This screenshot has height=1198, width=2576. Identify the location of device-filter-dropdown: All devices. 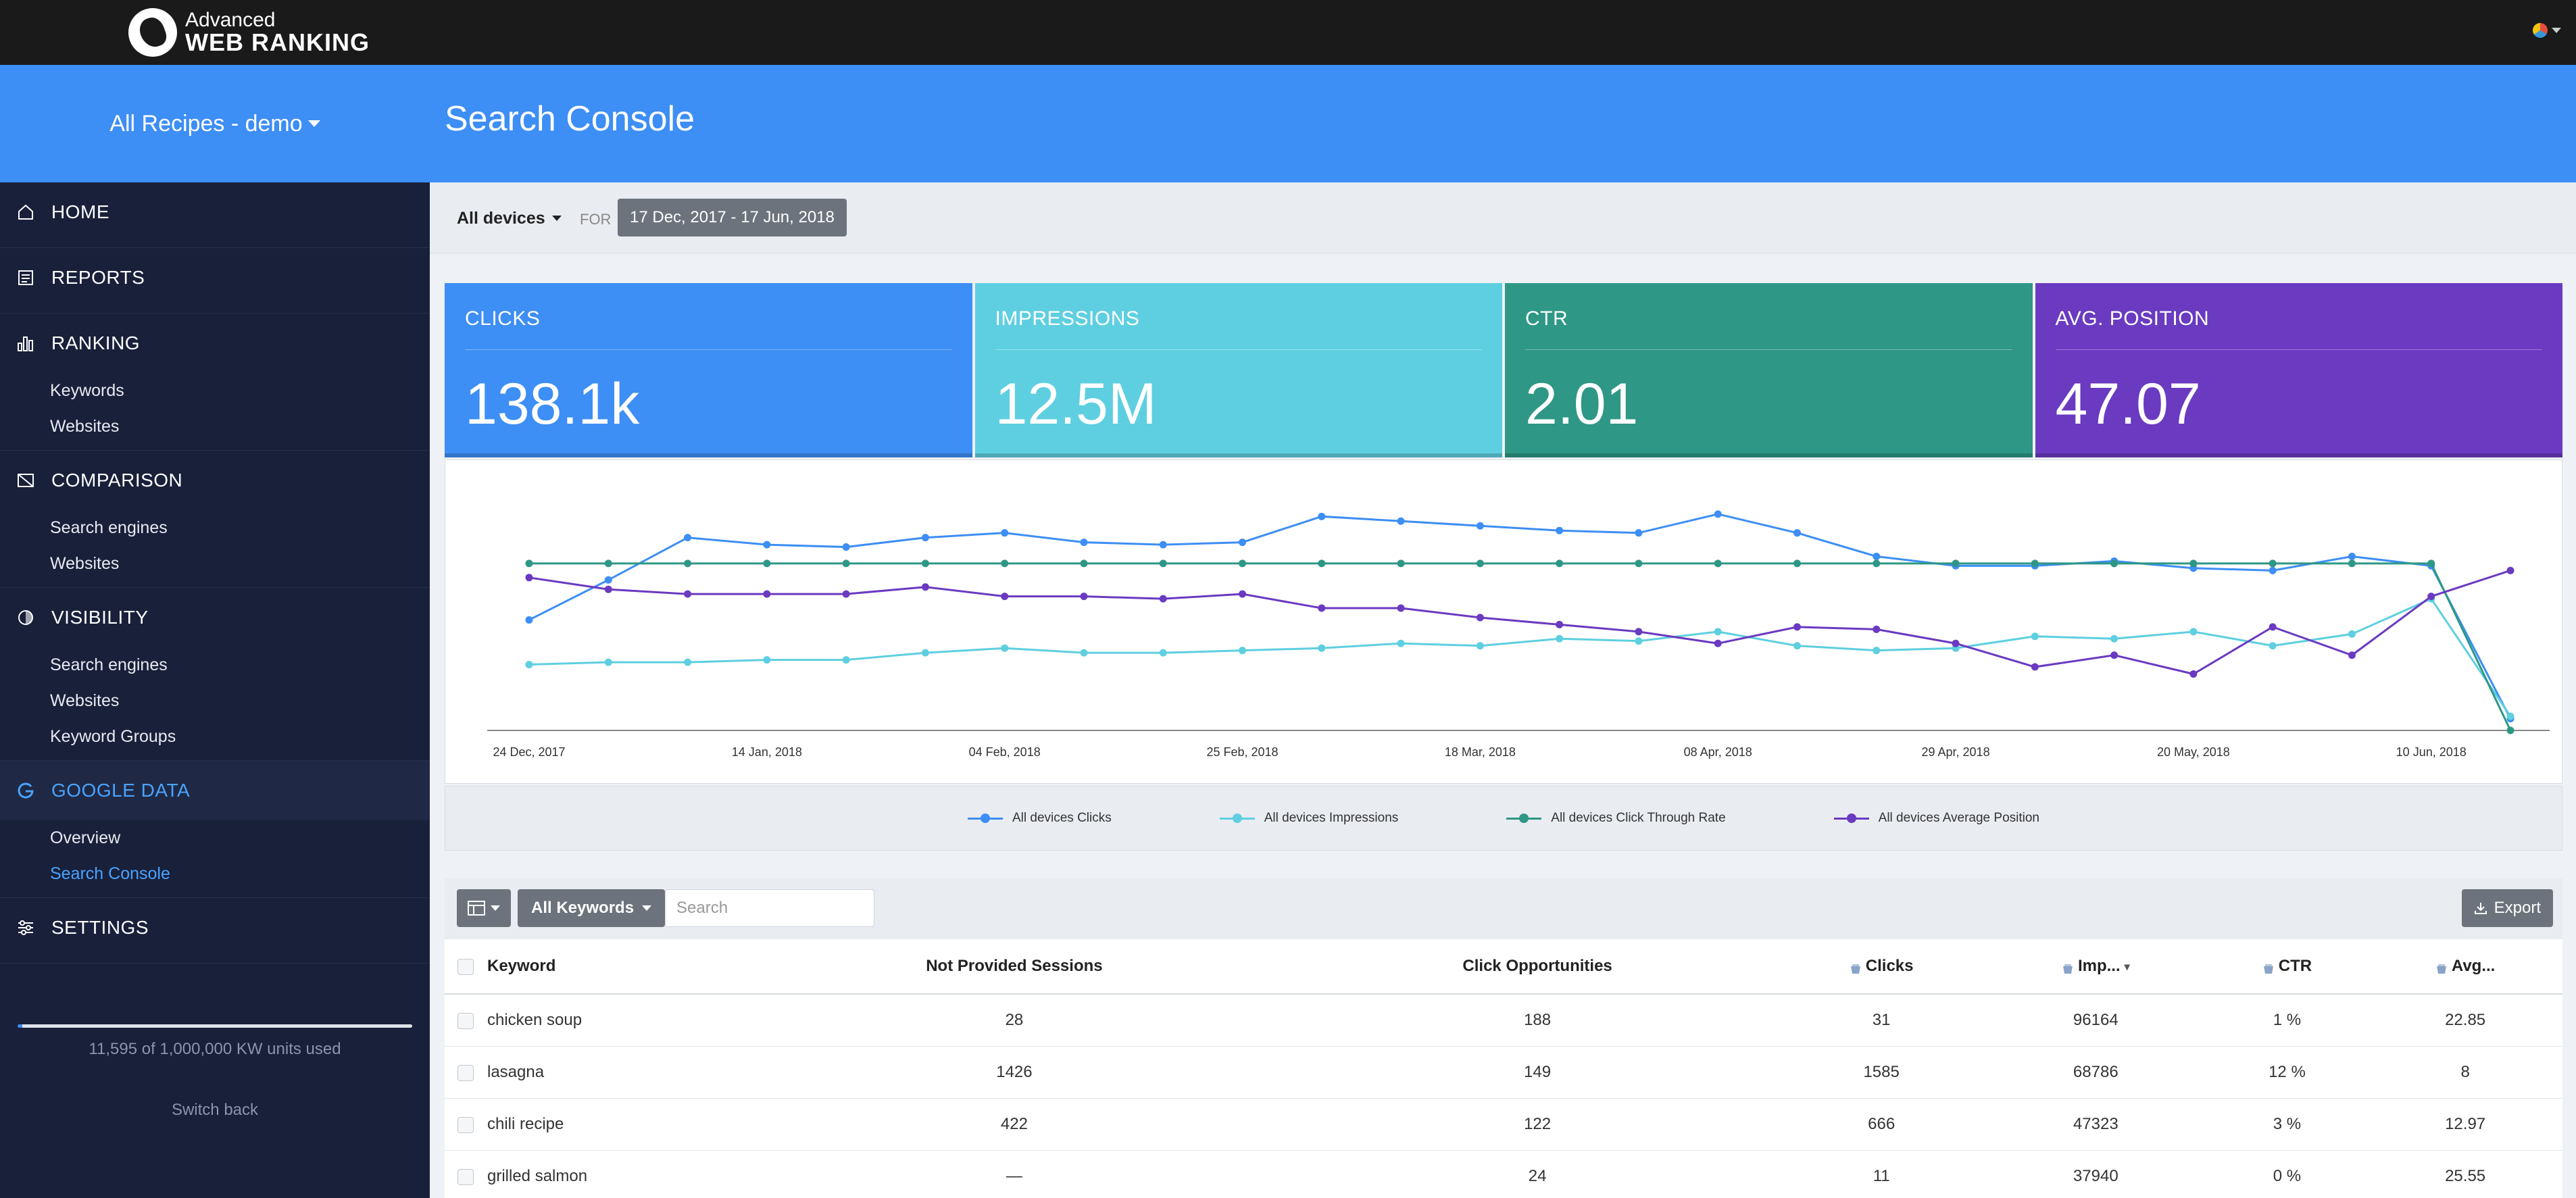
(510, 218).